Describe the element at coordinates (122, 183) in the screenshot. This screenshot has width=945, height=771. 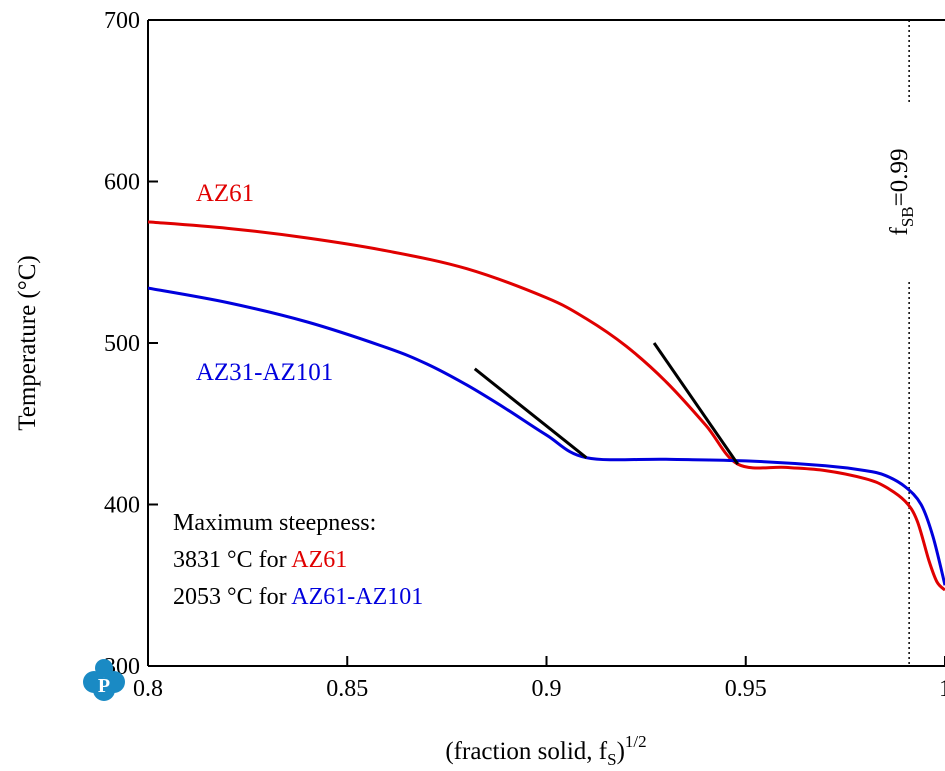
I see `y-tick-label: 600` at that location.